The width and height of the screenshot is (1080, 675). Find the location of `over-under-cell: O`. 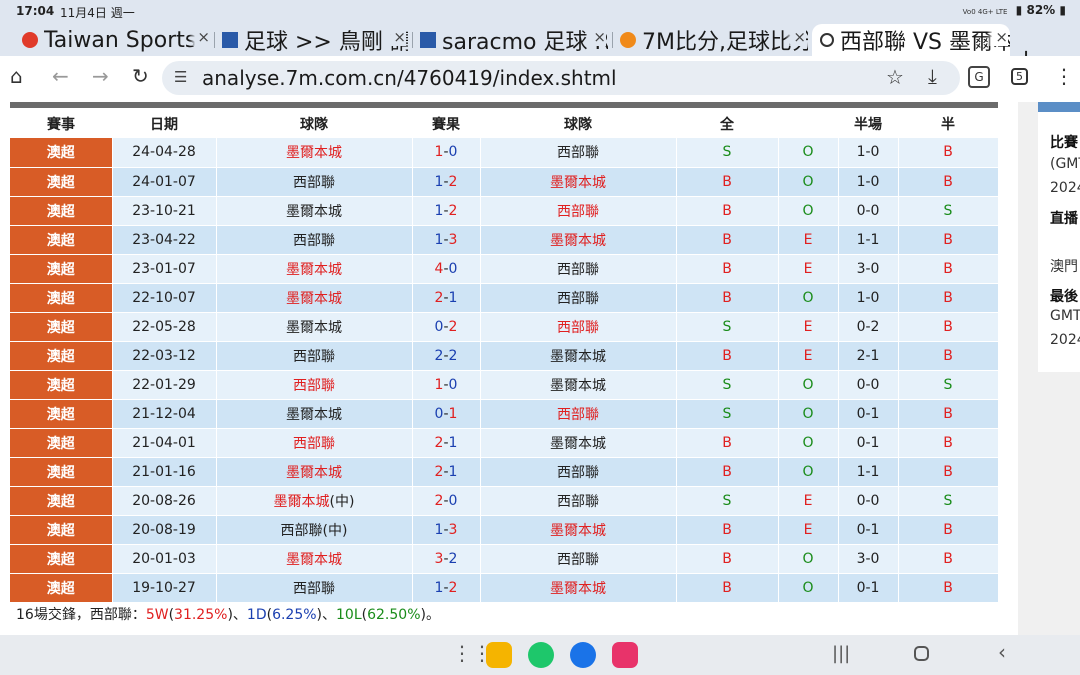

over-under-cell: O is located at coordinates (808, 472).